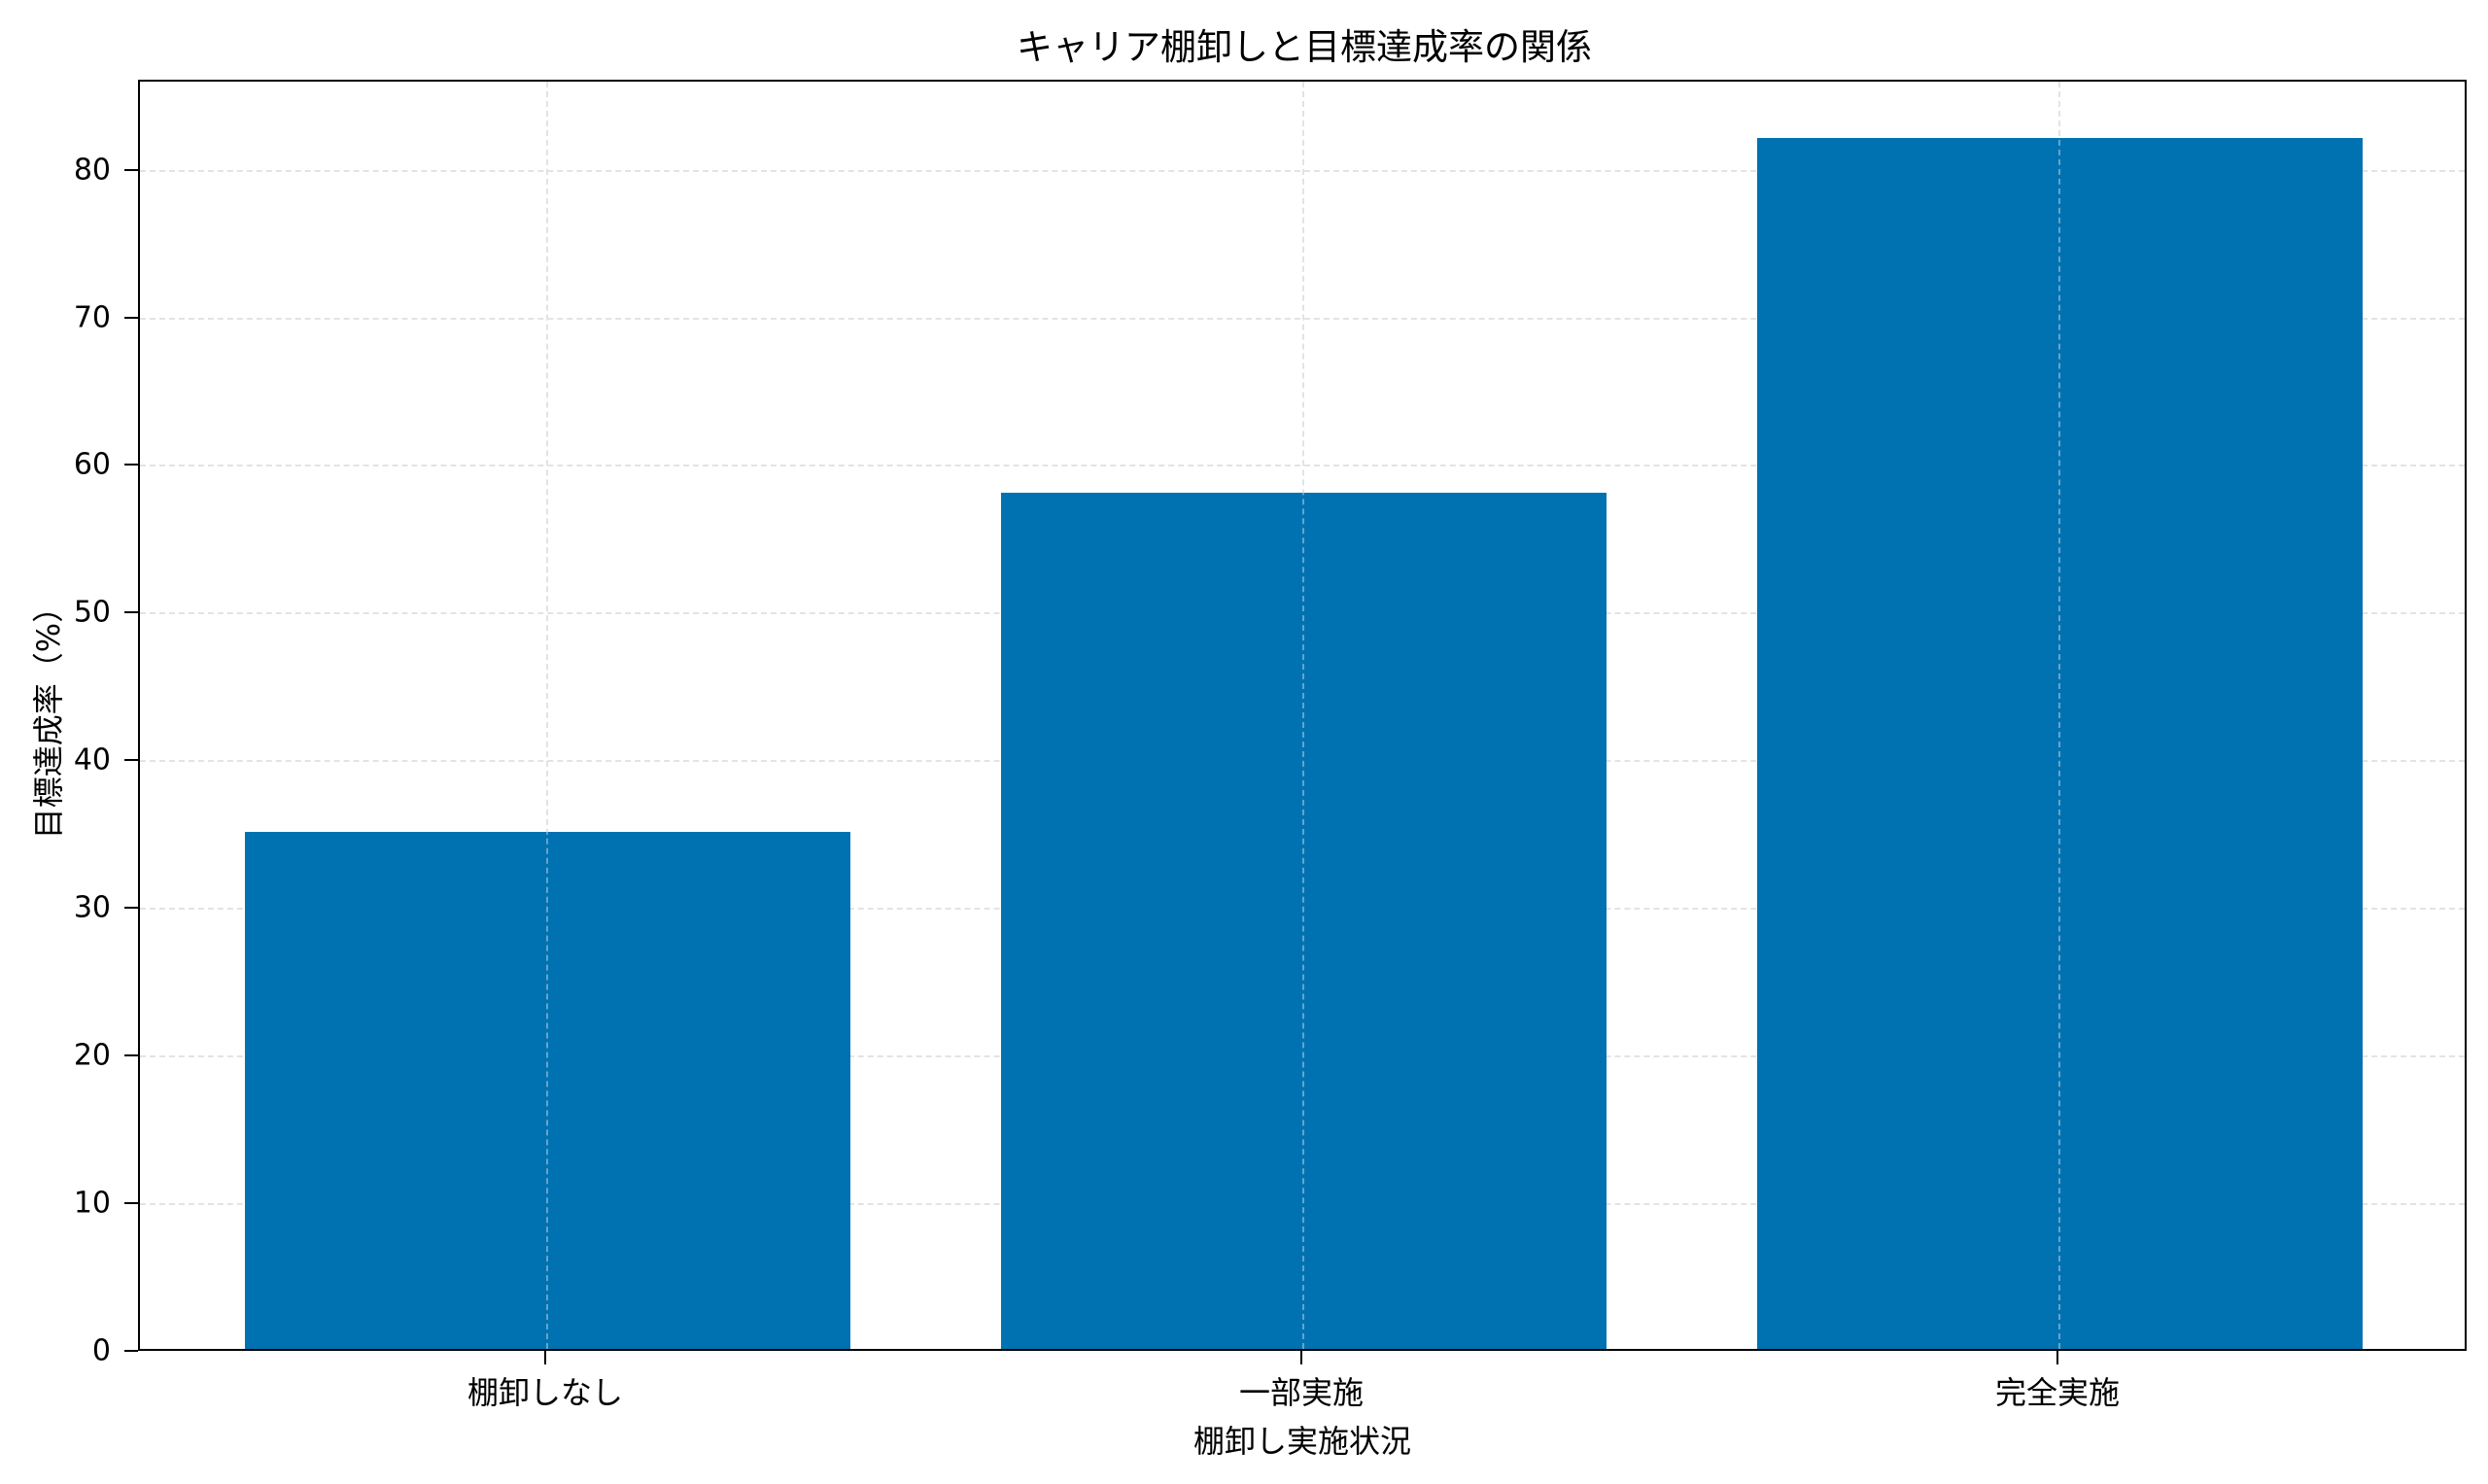 The width and height of the screenshot is (2488, 1484). Describe the element at coordinates (101, 1350) in the screenshot. I see `ytick-label-0: 0` at that location.